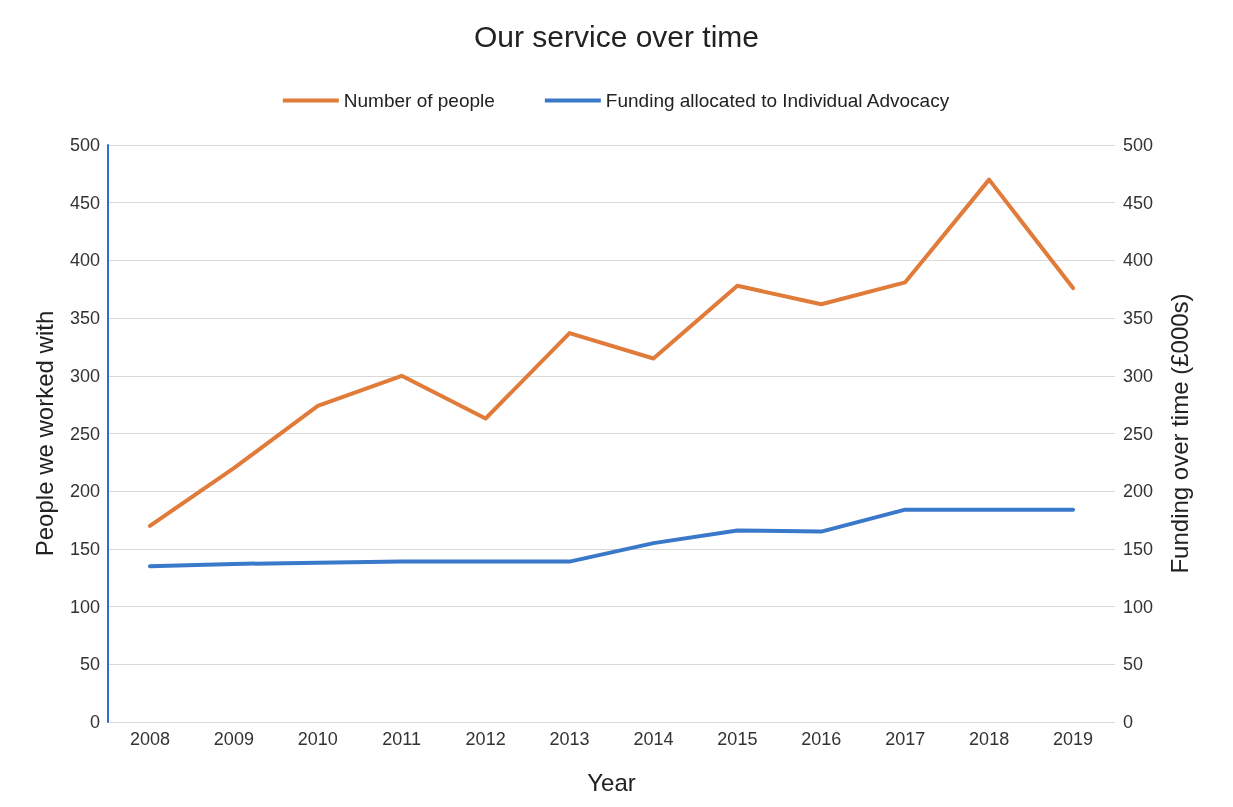  What do you see at coordinates (485, 739) in the screenshot?
I see `x-tick-label: 2012` at bounding box center [485, 739].